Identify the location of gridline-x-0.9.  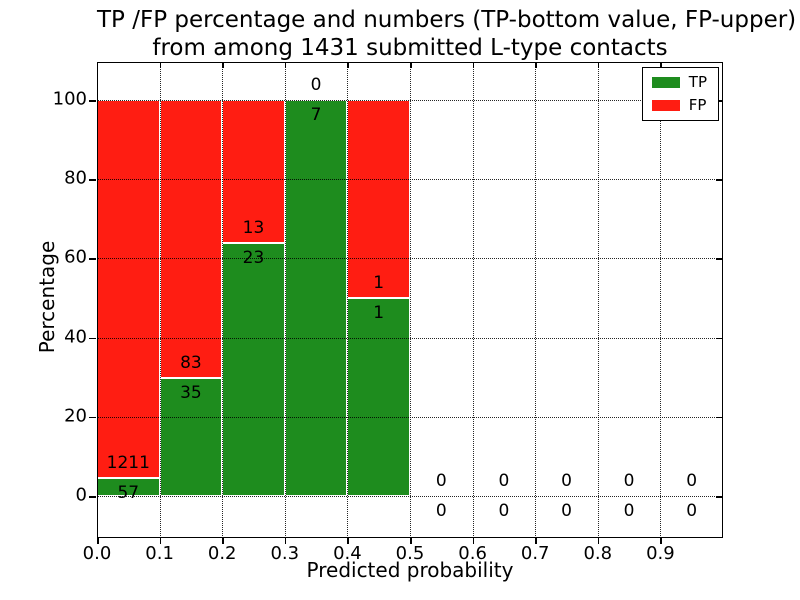
(661, 300).